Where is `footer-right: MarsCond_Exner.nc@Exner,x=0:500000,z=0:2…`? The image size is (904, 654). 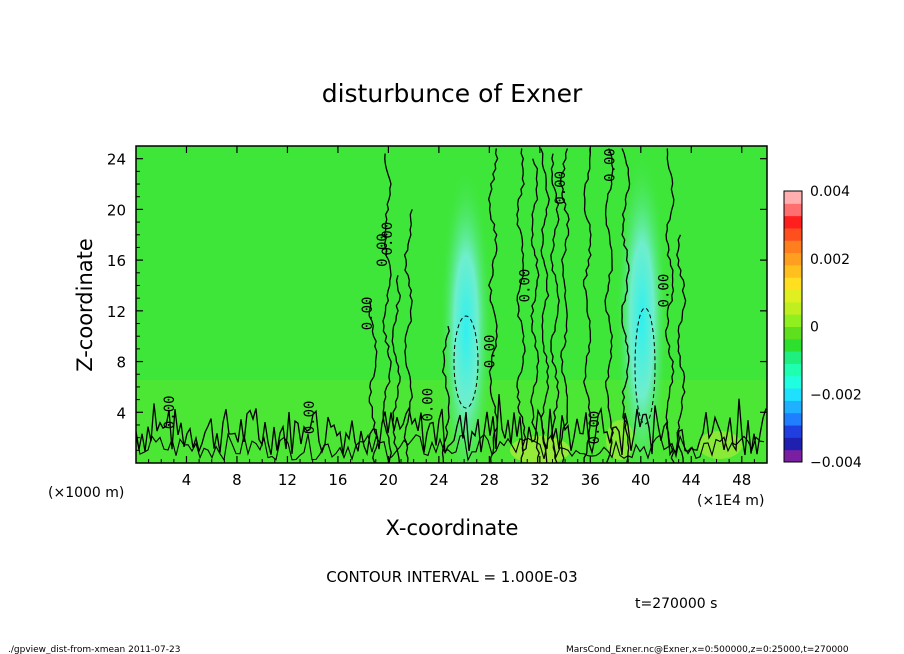 footer-right: MarsCond_Exner.nc@Exner,x=0:500000,z=0:2… is located at coordinates (707, 649).